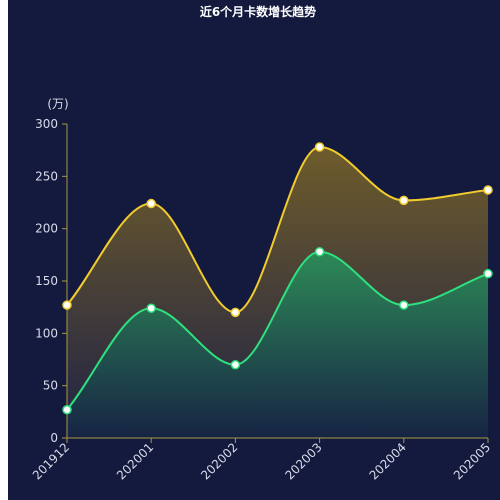 The image size is (500, 500). Describe the element at coordinates (219, 461) in the screenshot. I see `x-tick-label: 202002` at that location.